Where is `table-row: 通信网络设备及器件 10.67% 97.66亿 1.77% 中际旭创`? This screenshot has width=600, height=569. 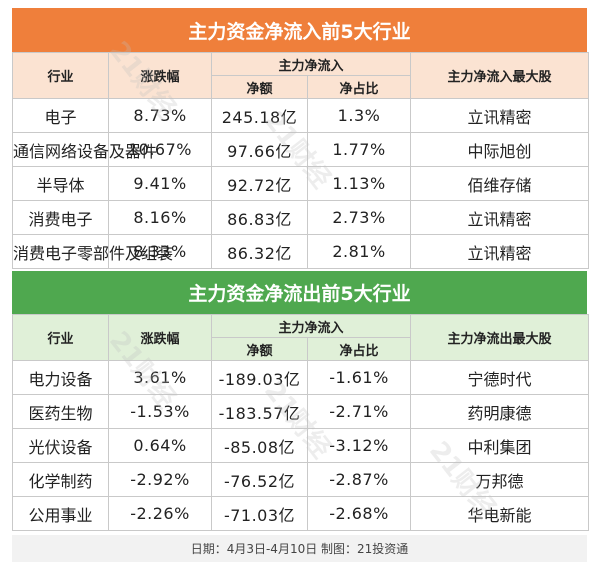
table-row: 通信网络设备及器件 10.67% 97.66亿 1.77% 中际旭创 is located at coordinates (301, 149).